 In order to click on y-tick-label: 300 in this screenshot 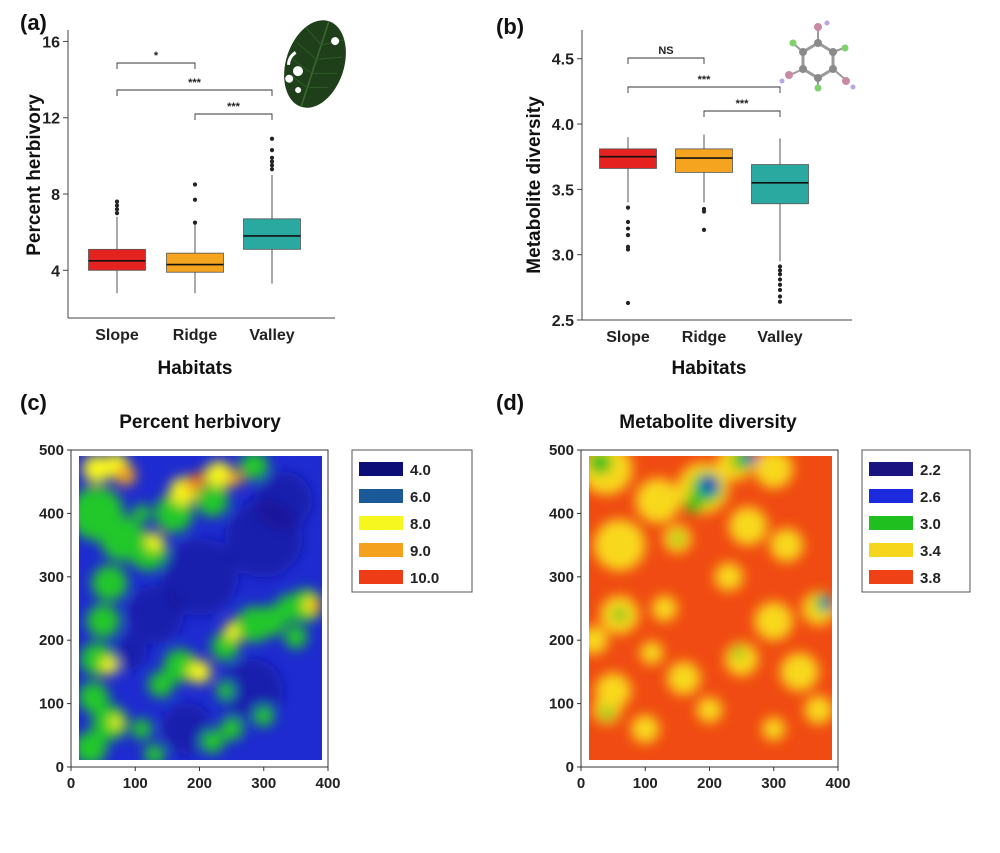, I will do `click(51, 577)`.